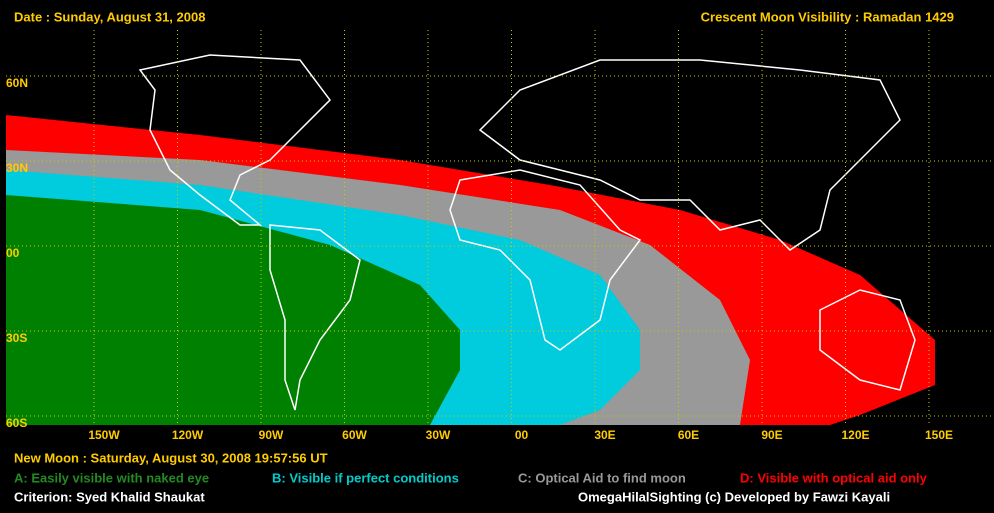 Image resolution: width=994 pixels, height=513 pixels. Describe the element at coordinates (855, 435) in the screenshot. I see `longitude-label: 120E` at that location.